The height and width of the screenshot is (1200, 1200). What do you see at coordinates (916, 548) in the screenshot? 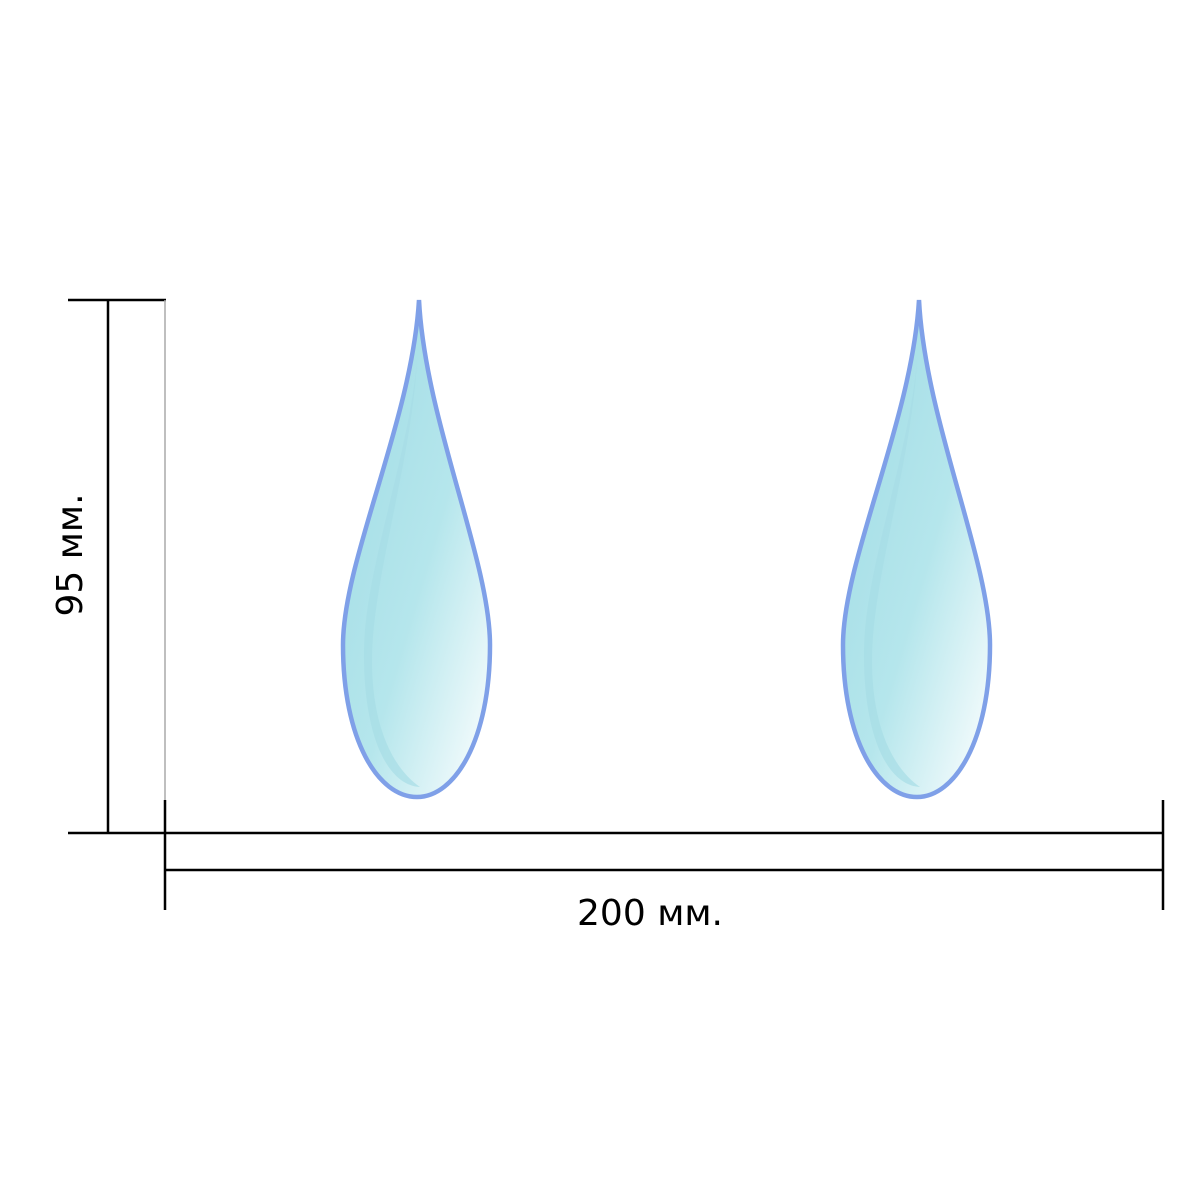
I see `drop-right` at bounding box center [916, 548].